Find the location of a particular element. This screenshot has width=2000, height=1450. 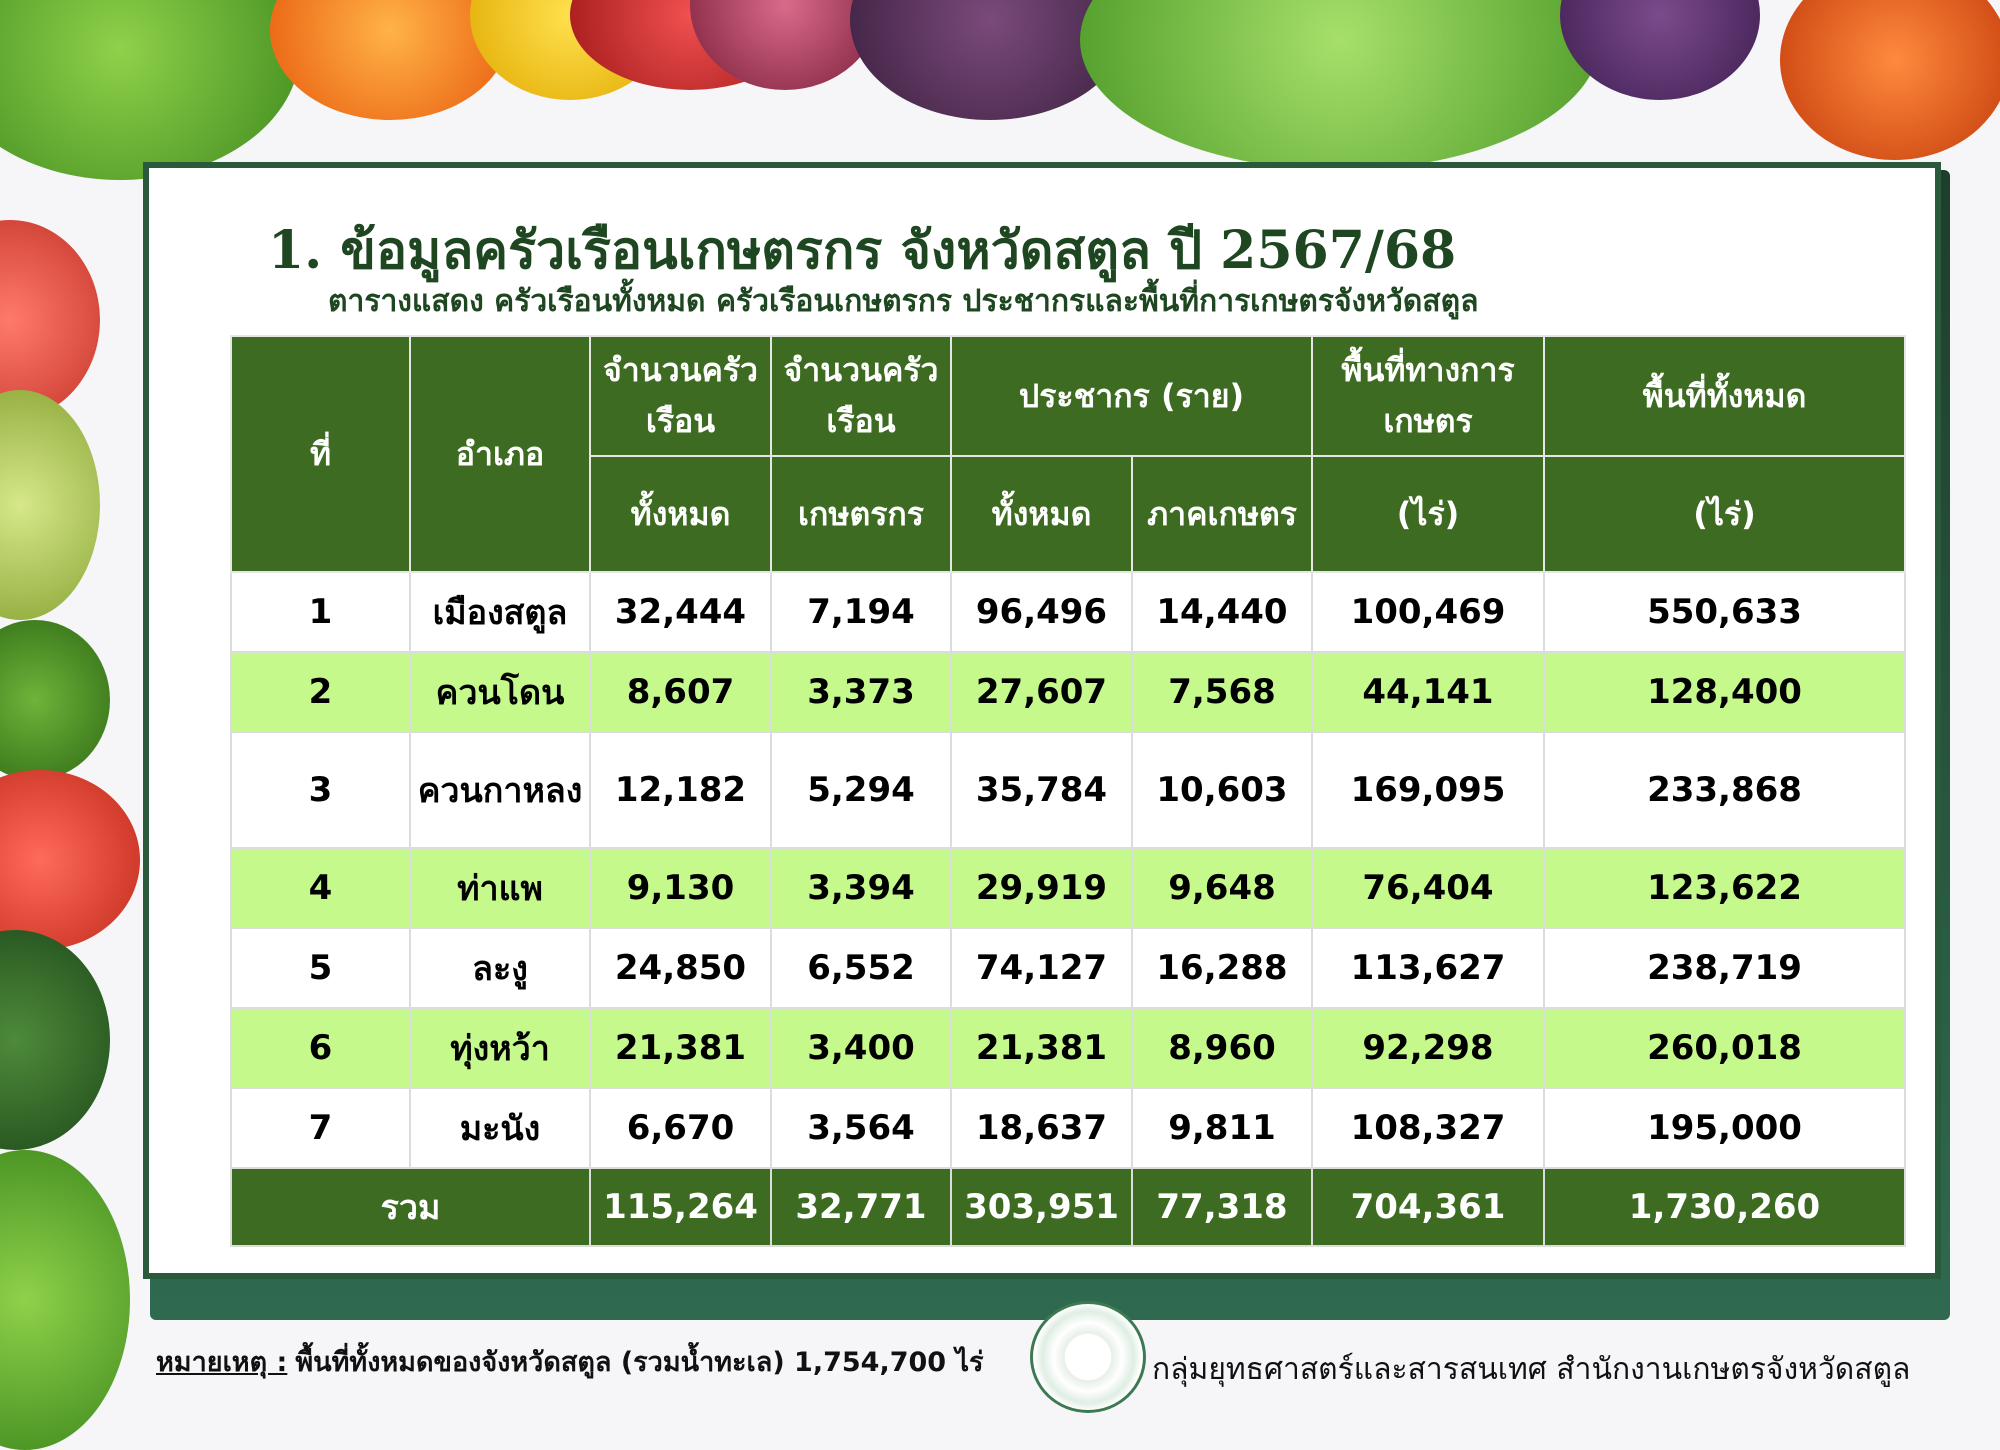

table-cell: 32,444 is located at coordinates (680, 612).